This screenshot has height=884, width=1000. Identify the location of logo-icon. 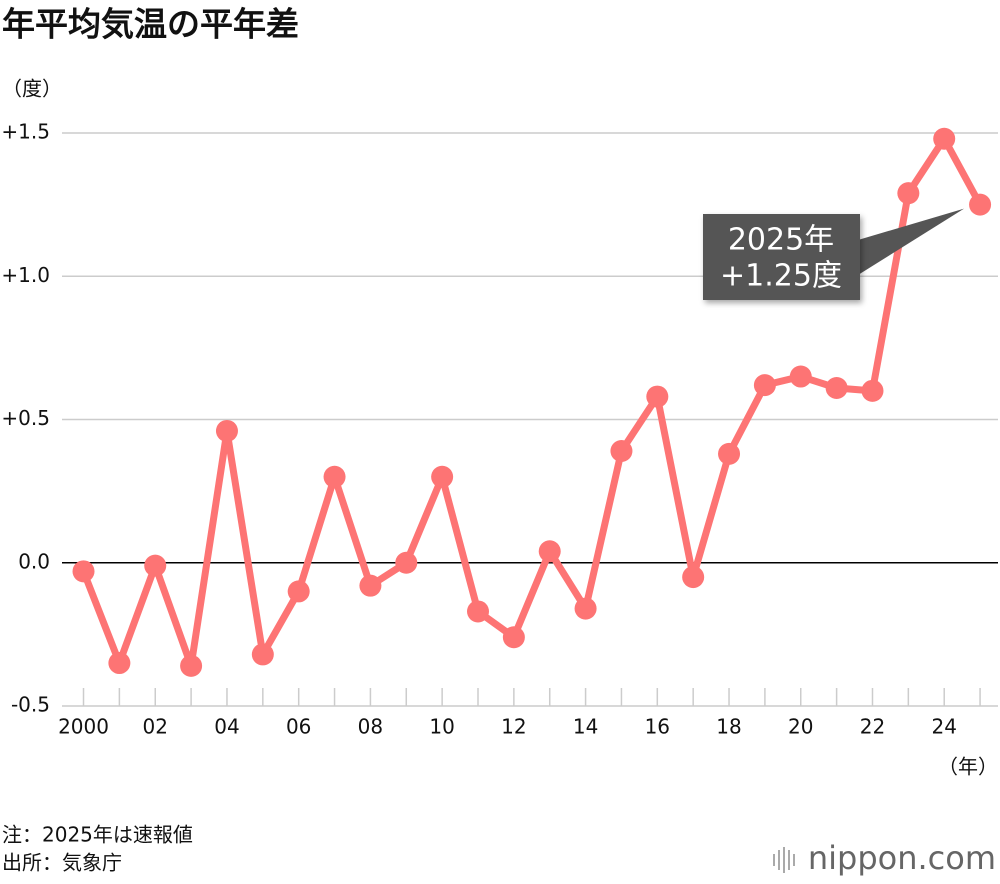
(784, 860).